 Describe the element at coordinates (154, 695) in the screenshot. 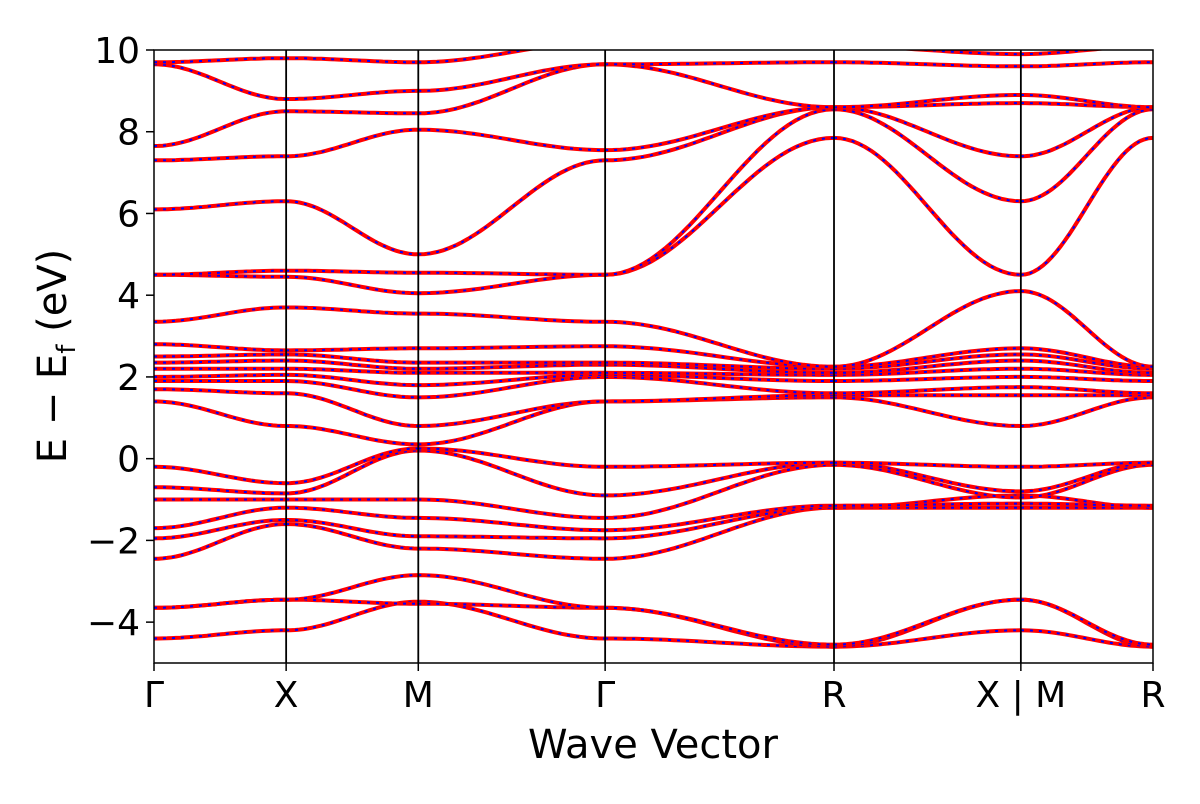

I see `x-tick-label-0: Γ` at that location.